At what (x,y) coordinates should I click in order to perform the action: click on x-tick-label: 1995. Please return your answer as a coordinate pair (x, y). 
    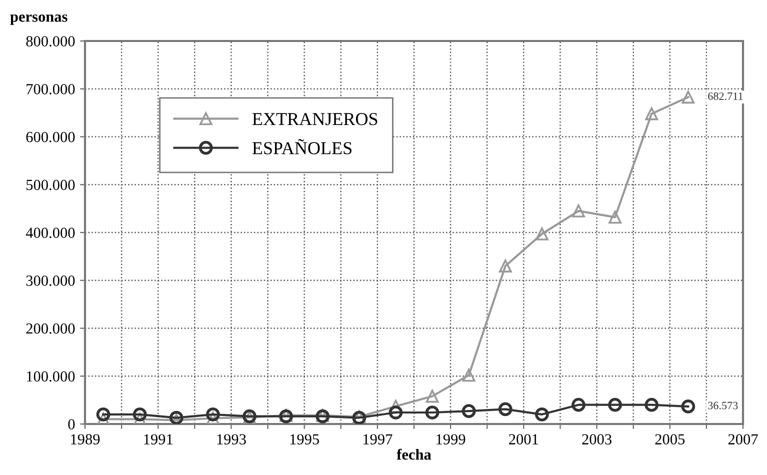
    Looking at the image, I should click on (305, 439).